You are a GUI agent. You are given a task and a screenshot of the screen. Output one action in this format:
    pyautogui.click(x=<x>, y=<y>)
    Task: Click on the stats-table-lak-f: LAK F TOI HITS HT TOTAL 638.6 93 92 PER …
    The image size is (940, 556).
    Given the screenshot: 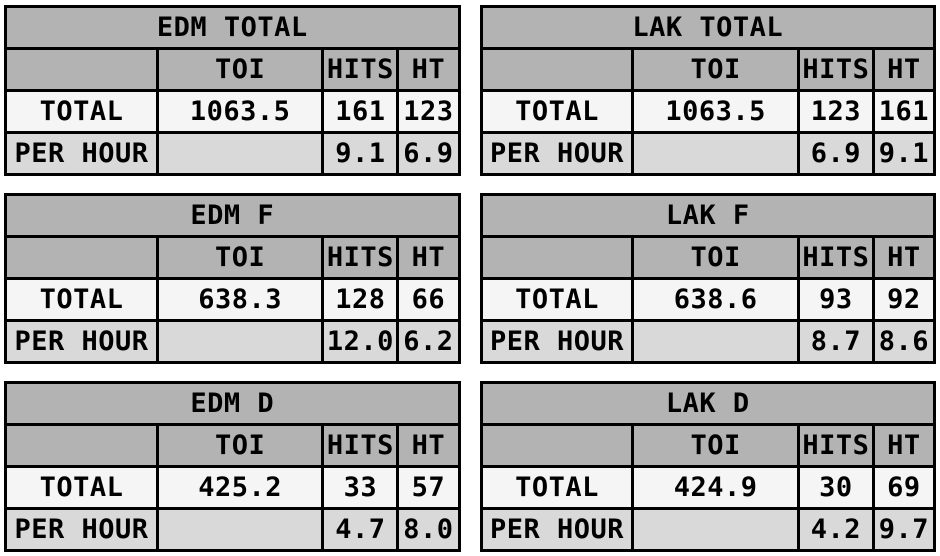 What is the action you would take?
    pyautogui.click(x=708, y=278)
    